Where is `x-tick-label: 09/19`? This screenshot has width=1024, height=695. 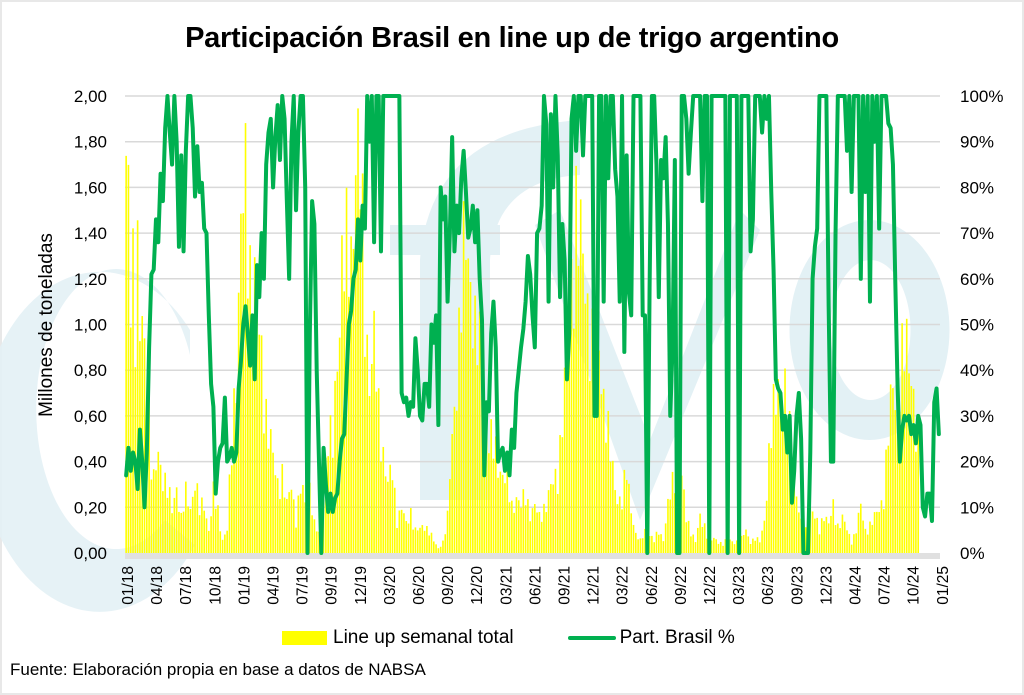
x-tick-label: 09/19 is located at coordinates (332, 585).